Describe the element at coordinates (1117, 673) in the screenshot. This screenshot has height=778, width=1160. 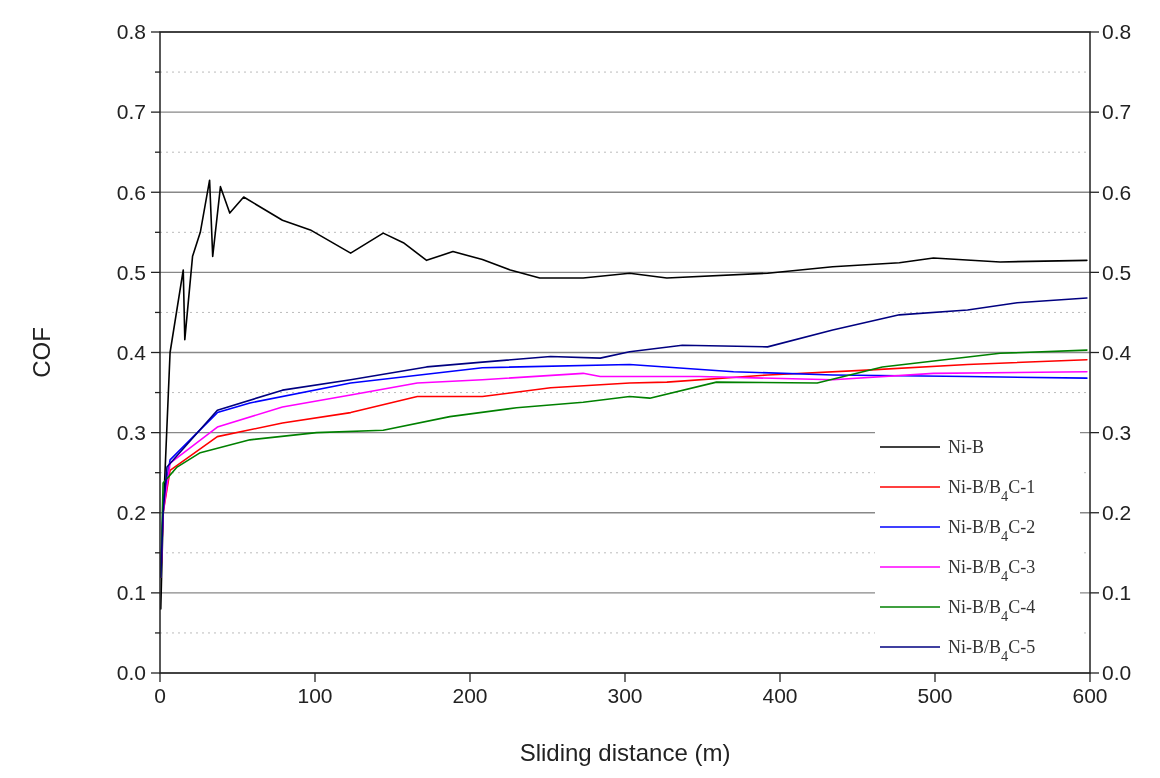
I see `y2-tick-label: 0.0` at that location.